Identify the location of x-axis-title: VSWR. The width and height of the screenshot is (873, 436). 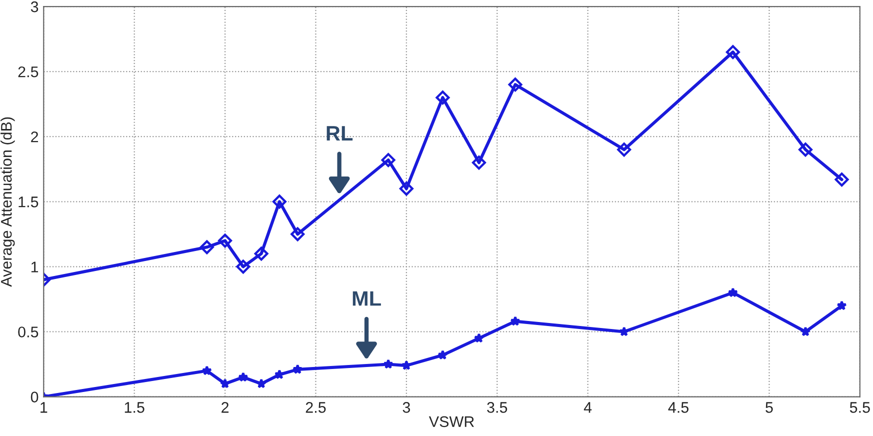
(451, 422).